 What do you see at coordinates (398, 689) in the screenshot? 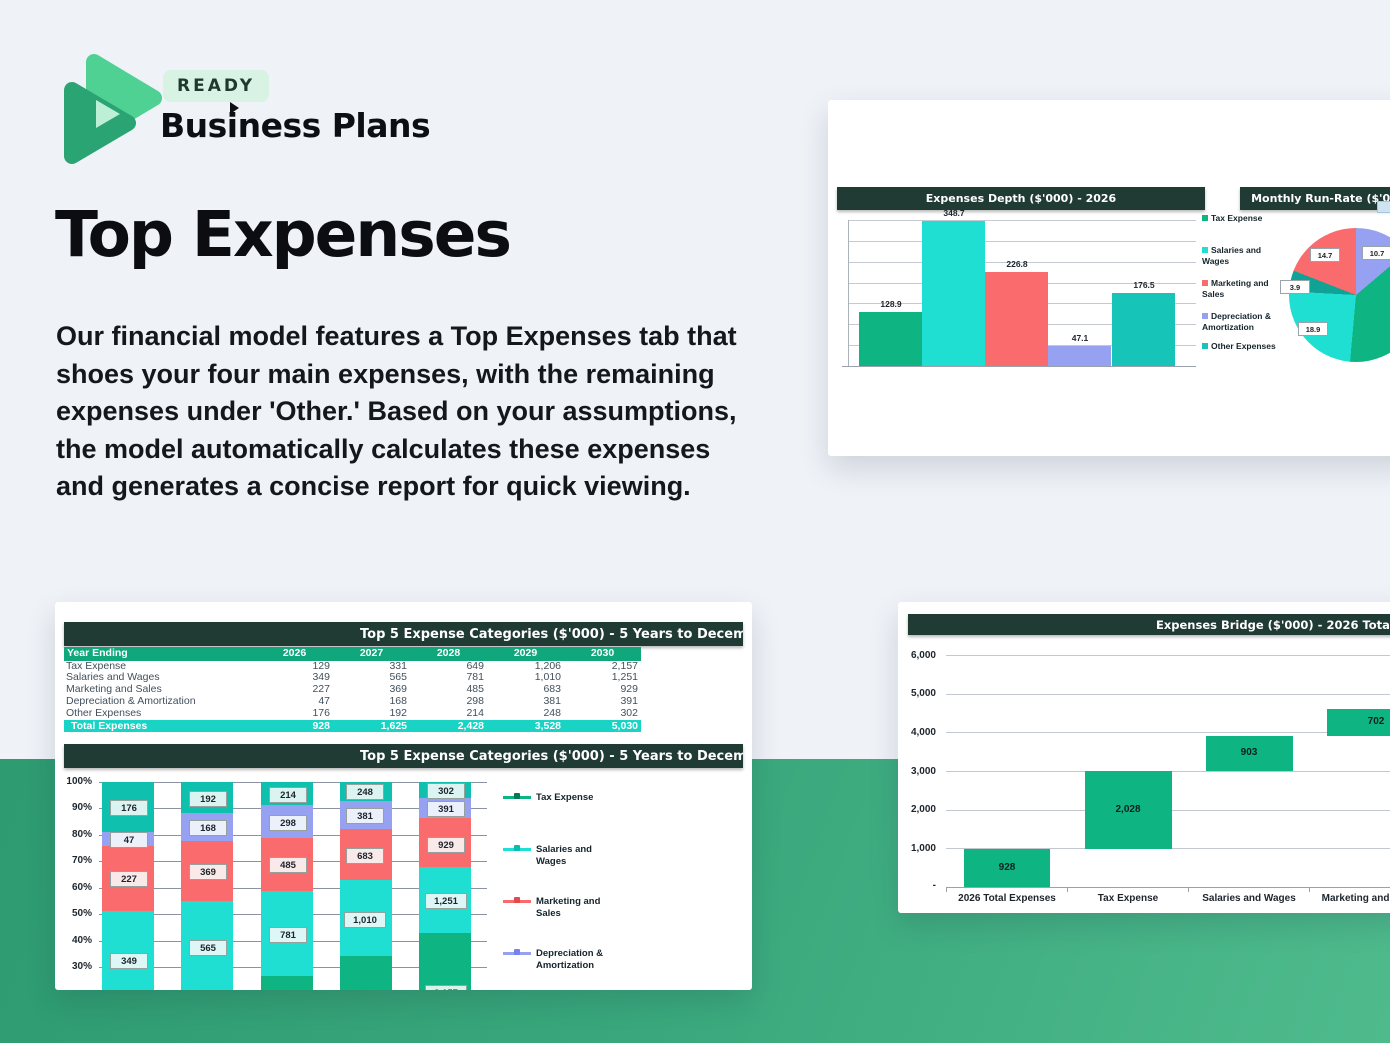
I see `cell: 369` at bounding box center [398, 689].